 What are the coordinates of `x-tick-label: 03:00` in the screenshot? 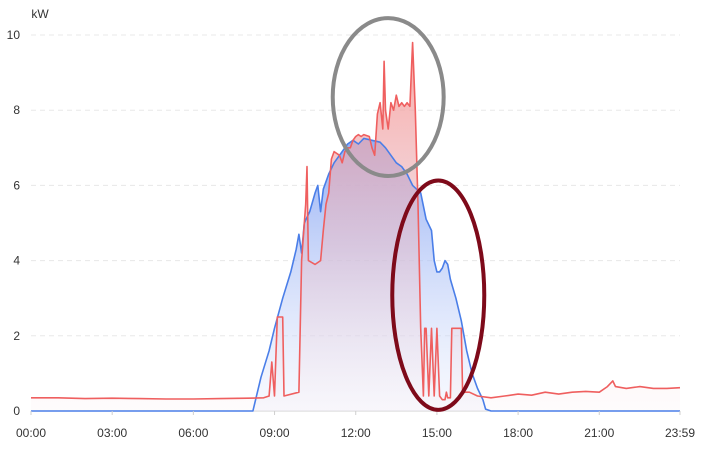 It's located at (112, 433).